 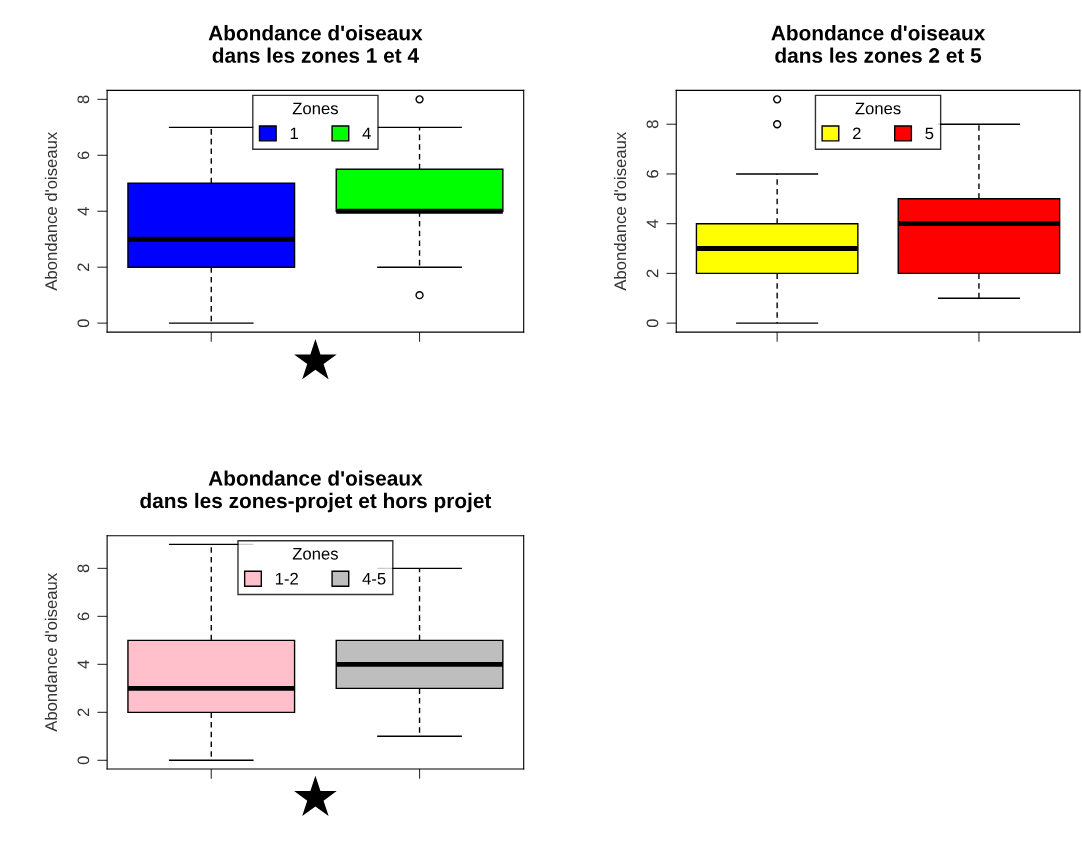 I want to click on legend-label: 4, so click(x=366, y=133).